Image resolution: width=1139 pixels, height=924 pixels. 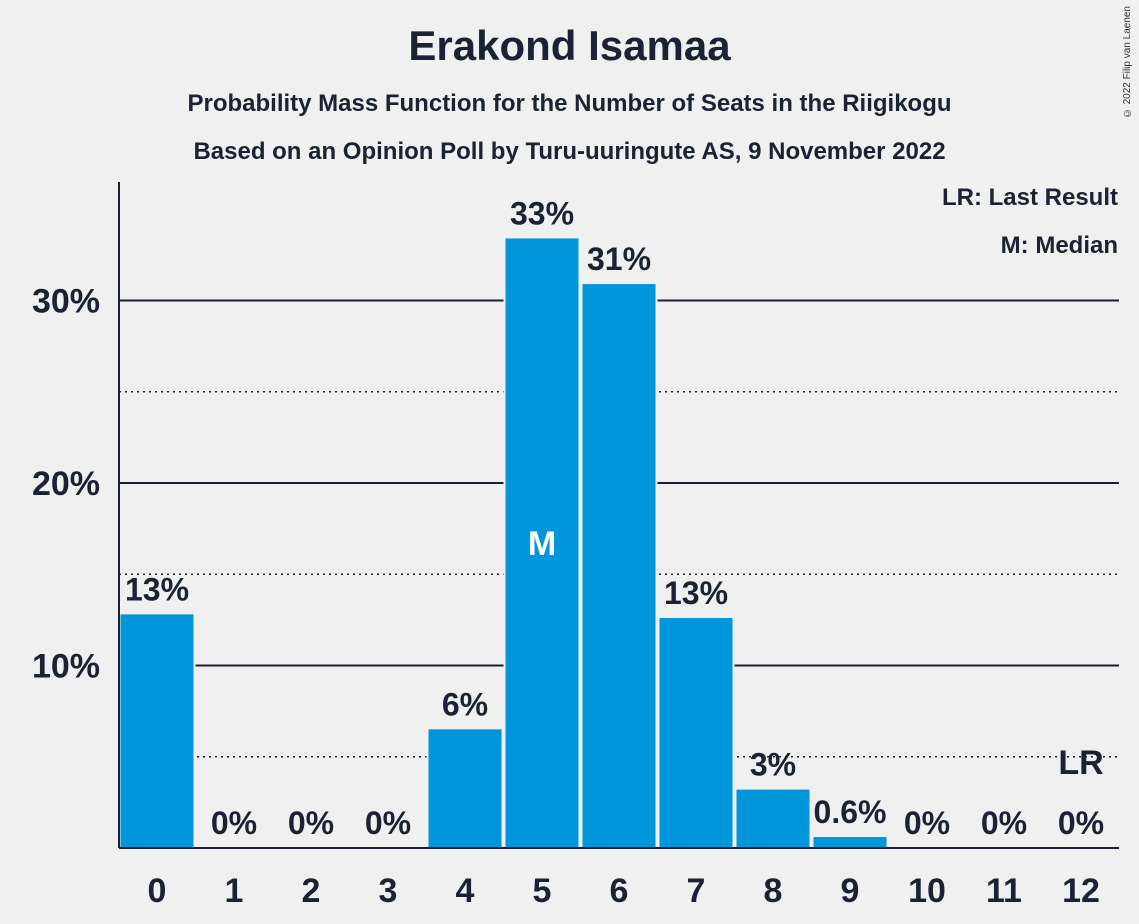 What do you see at coordinates (1081, 891) in the screenshot?
I see `x-tick-label: 12` at bounding box center [1081, 891].